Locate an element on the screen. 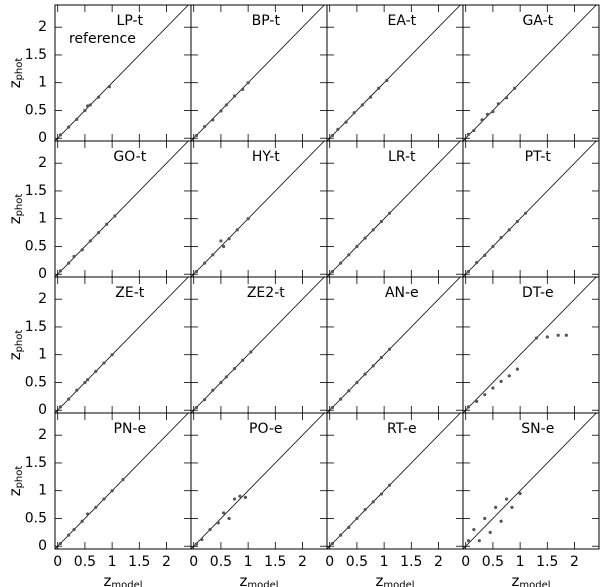 Image resolution: width=600 pixels, height=587 pixels. x-axis-label-sub: model is located at coordinates (534, 583).